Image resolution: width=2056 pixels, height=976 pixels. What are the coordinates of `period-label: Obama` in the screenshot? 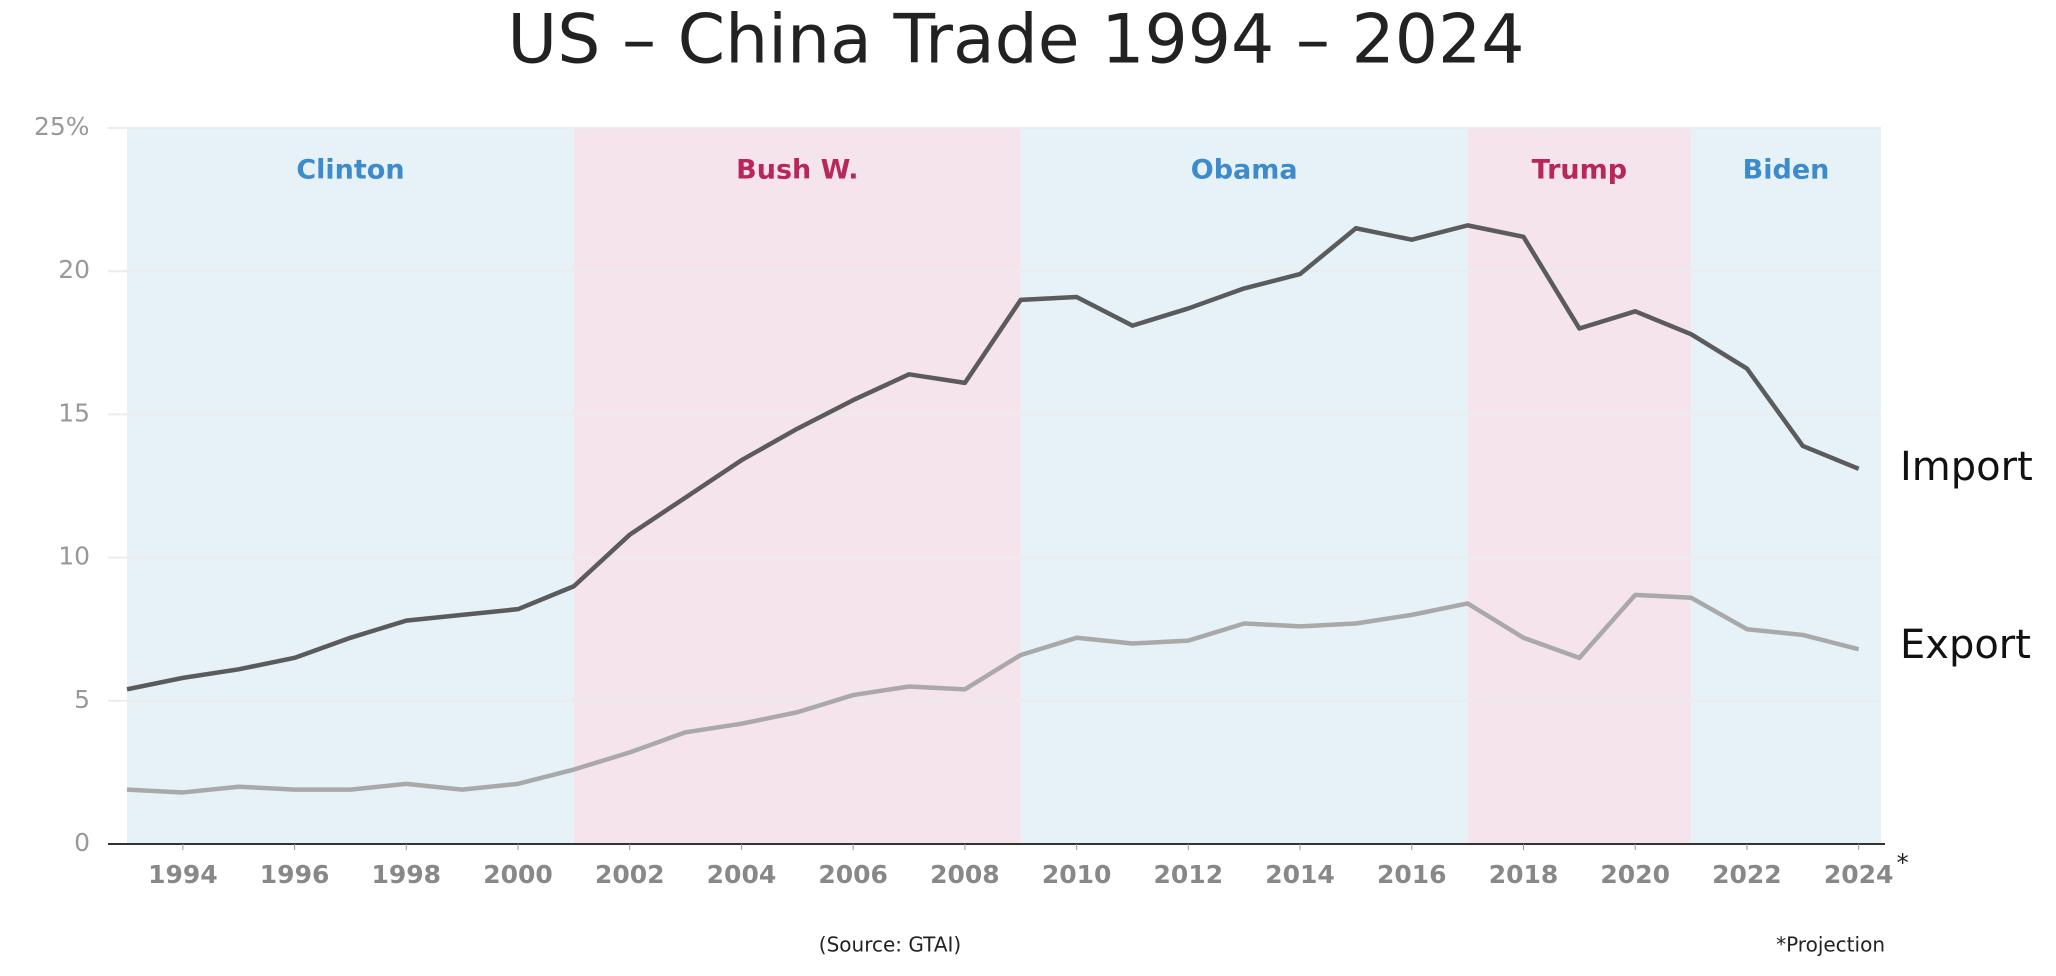 It's located at (1244, 170).